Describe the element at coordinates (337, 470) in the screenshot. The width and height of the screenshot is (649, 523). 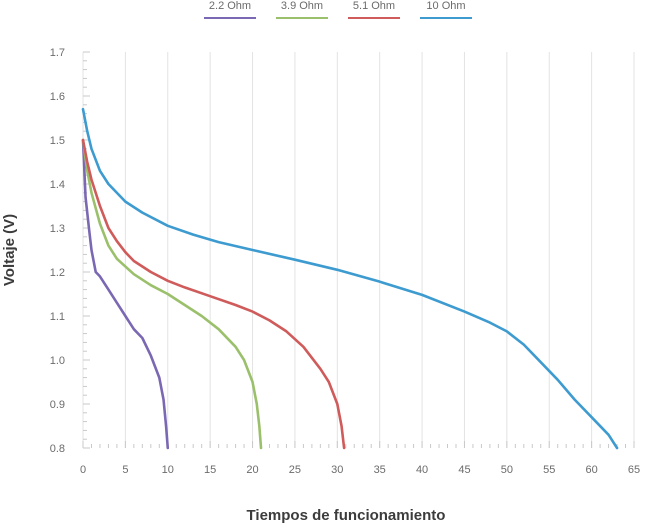
I see `x-tick-label: 30` at that location.